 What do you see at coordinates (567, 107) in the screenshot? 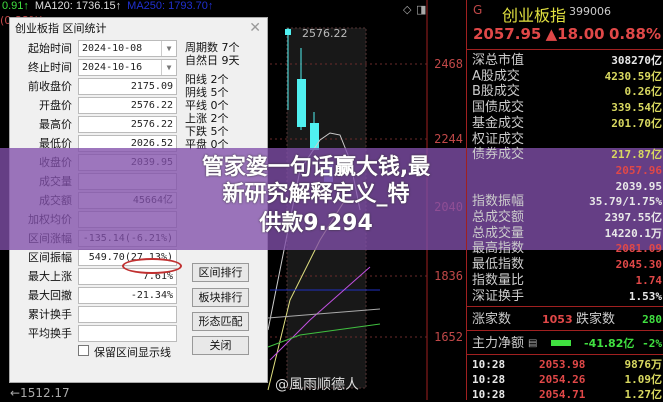
I see `stat-row: 国债成交 339.54亿` at bounding box center [567, 107].